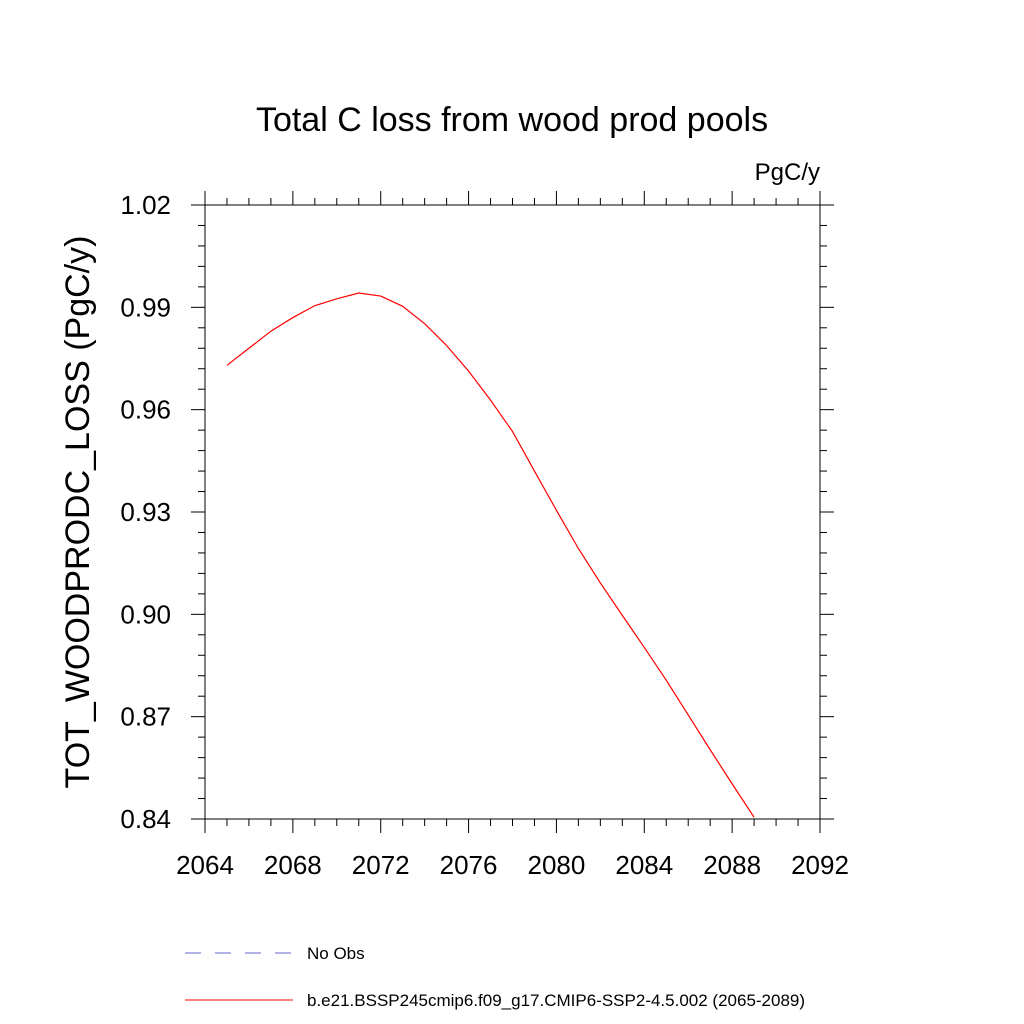 The image size is (1024, 1024). Describe the element at coordinates (336, 953) in the screenshot. I see `legend-label: No Obs` at that location.